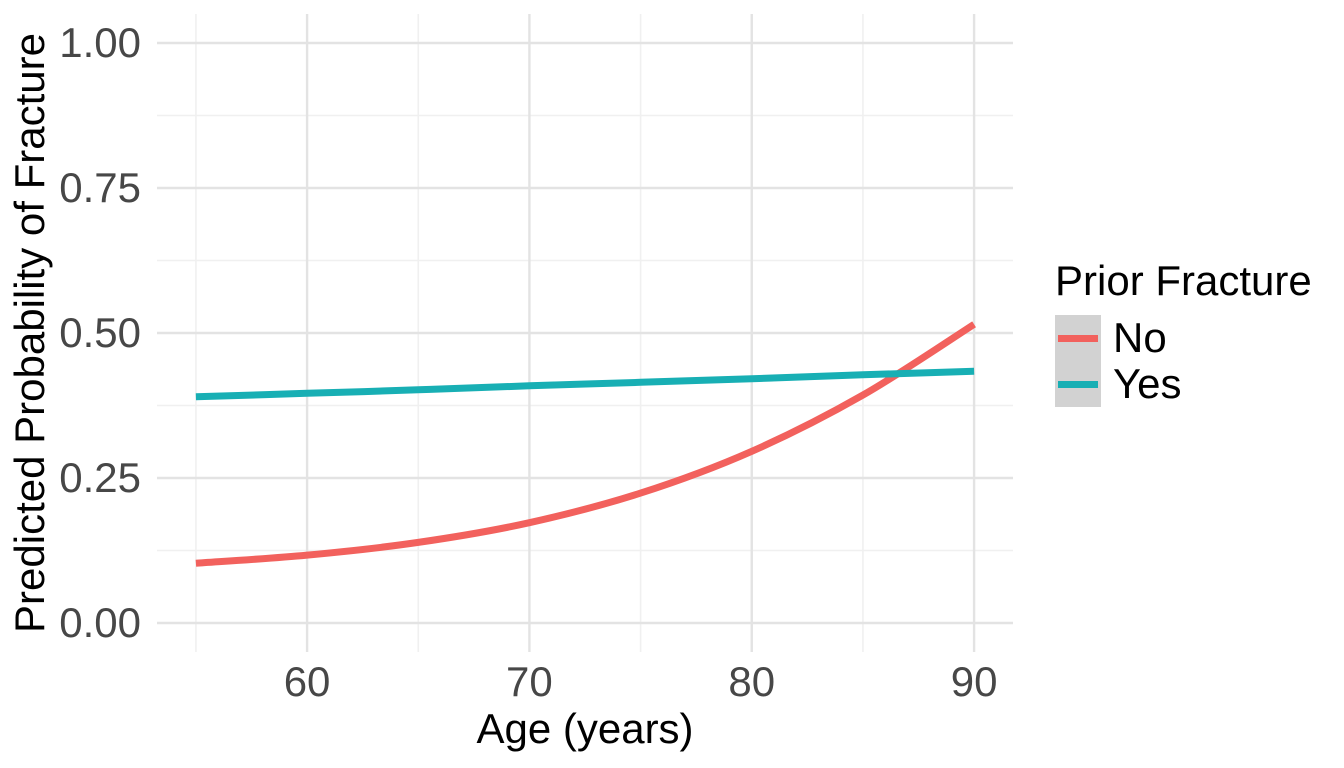 Image resolution: width=1344 pixels, height=768 pixels. I want to click on x-tick-label: 80, so click(752, 681).